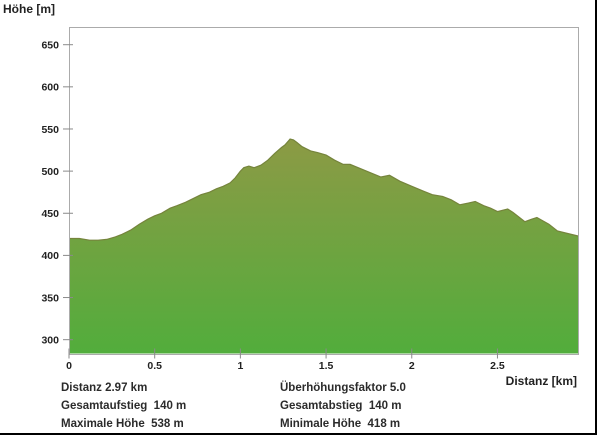  I want to click on image-border-right, so click(596, 217).